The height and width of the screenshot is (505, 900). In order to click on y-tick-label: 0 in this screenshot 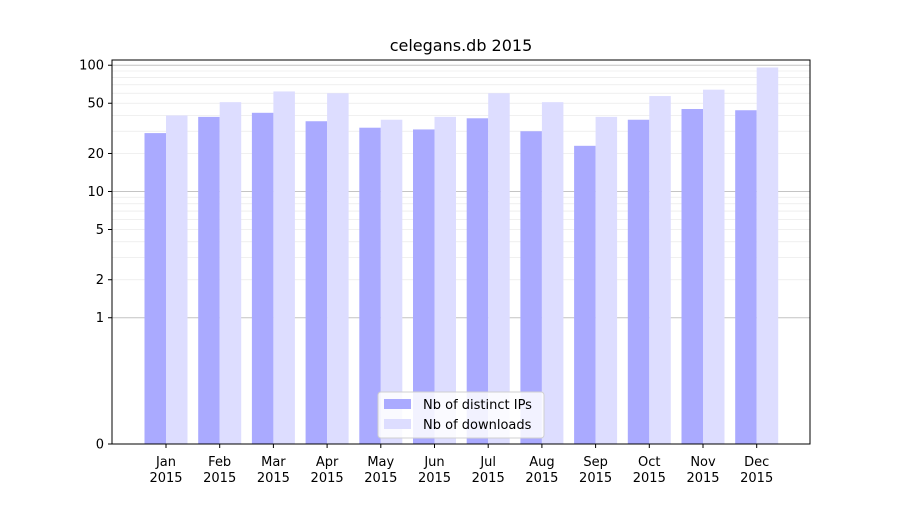, I will do `click(100, 445)`.